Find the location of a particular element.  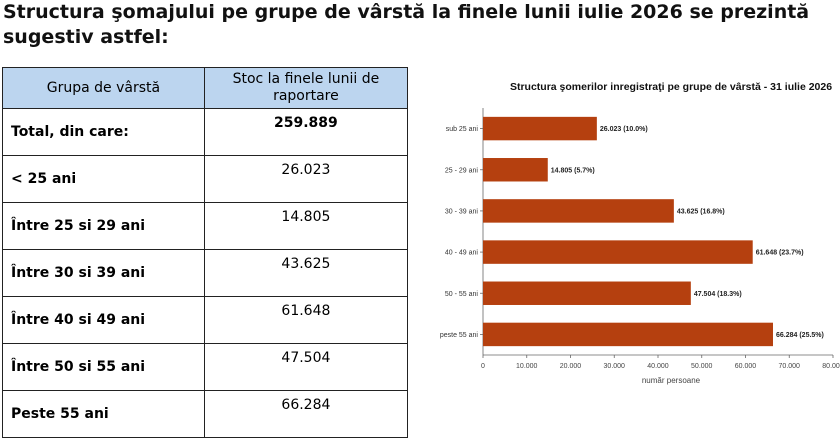

x-tick-label: 80.000 is located at coordinates (831, 366).